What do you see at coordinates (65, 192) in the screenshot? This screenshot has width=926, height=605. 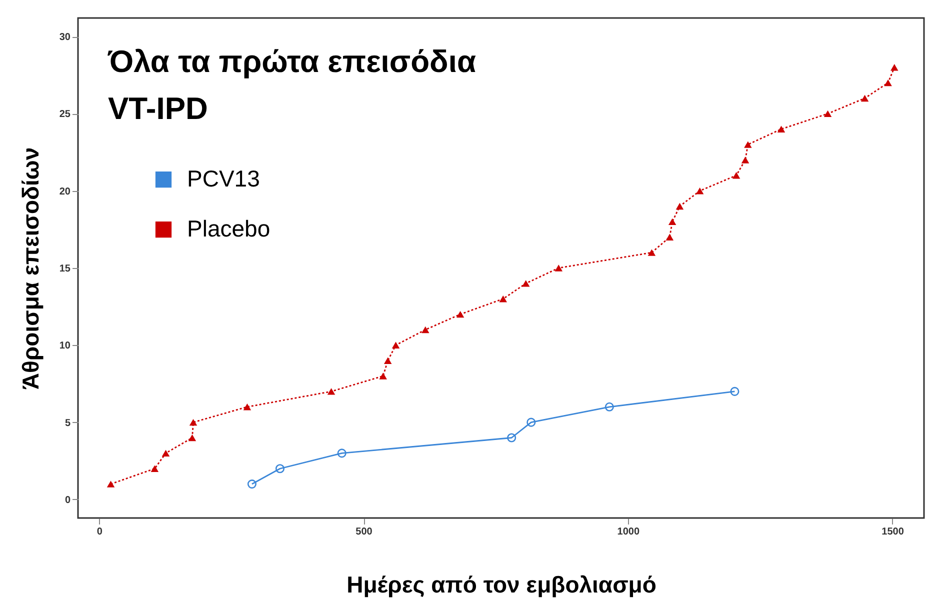 I see `y-tick-label: 20` at bounding box center [65, 192].